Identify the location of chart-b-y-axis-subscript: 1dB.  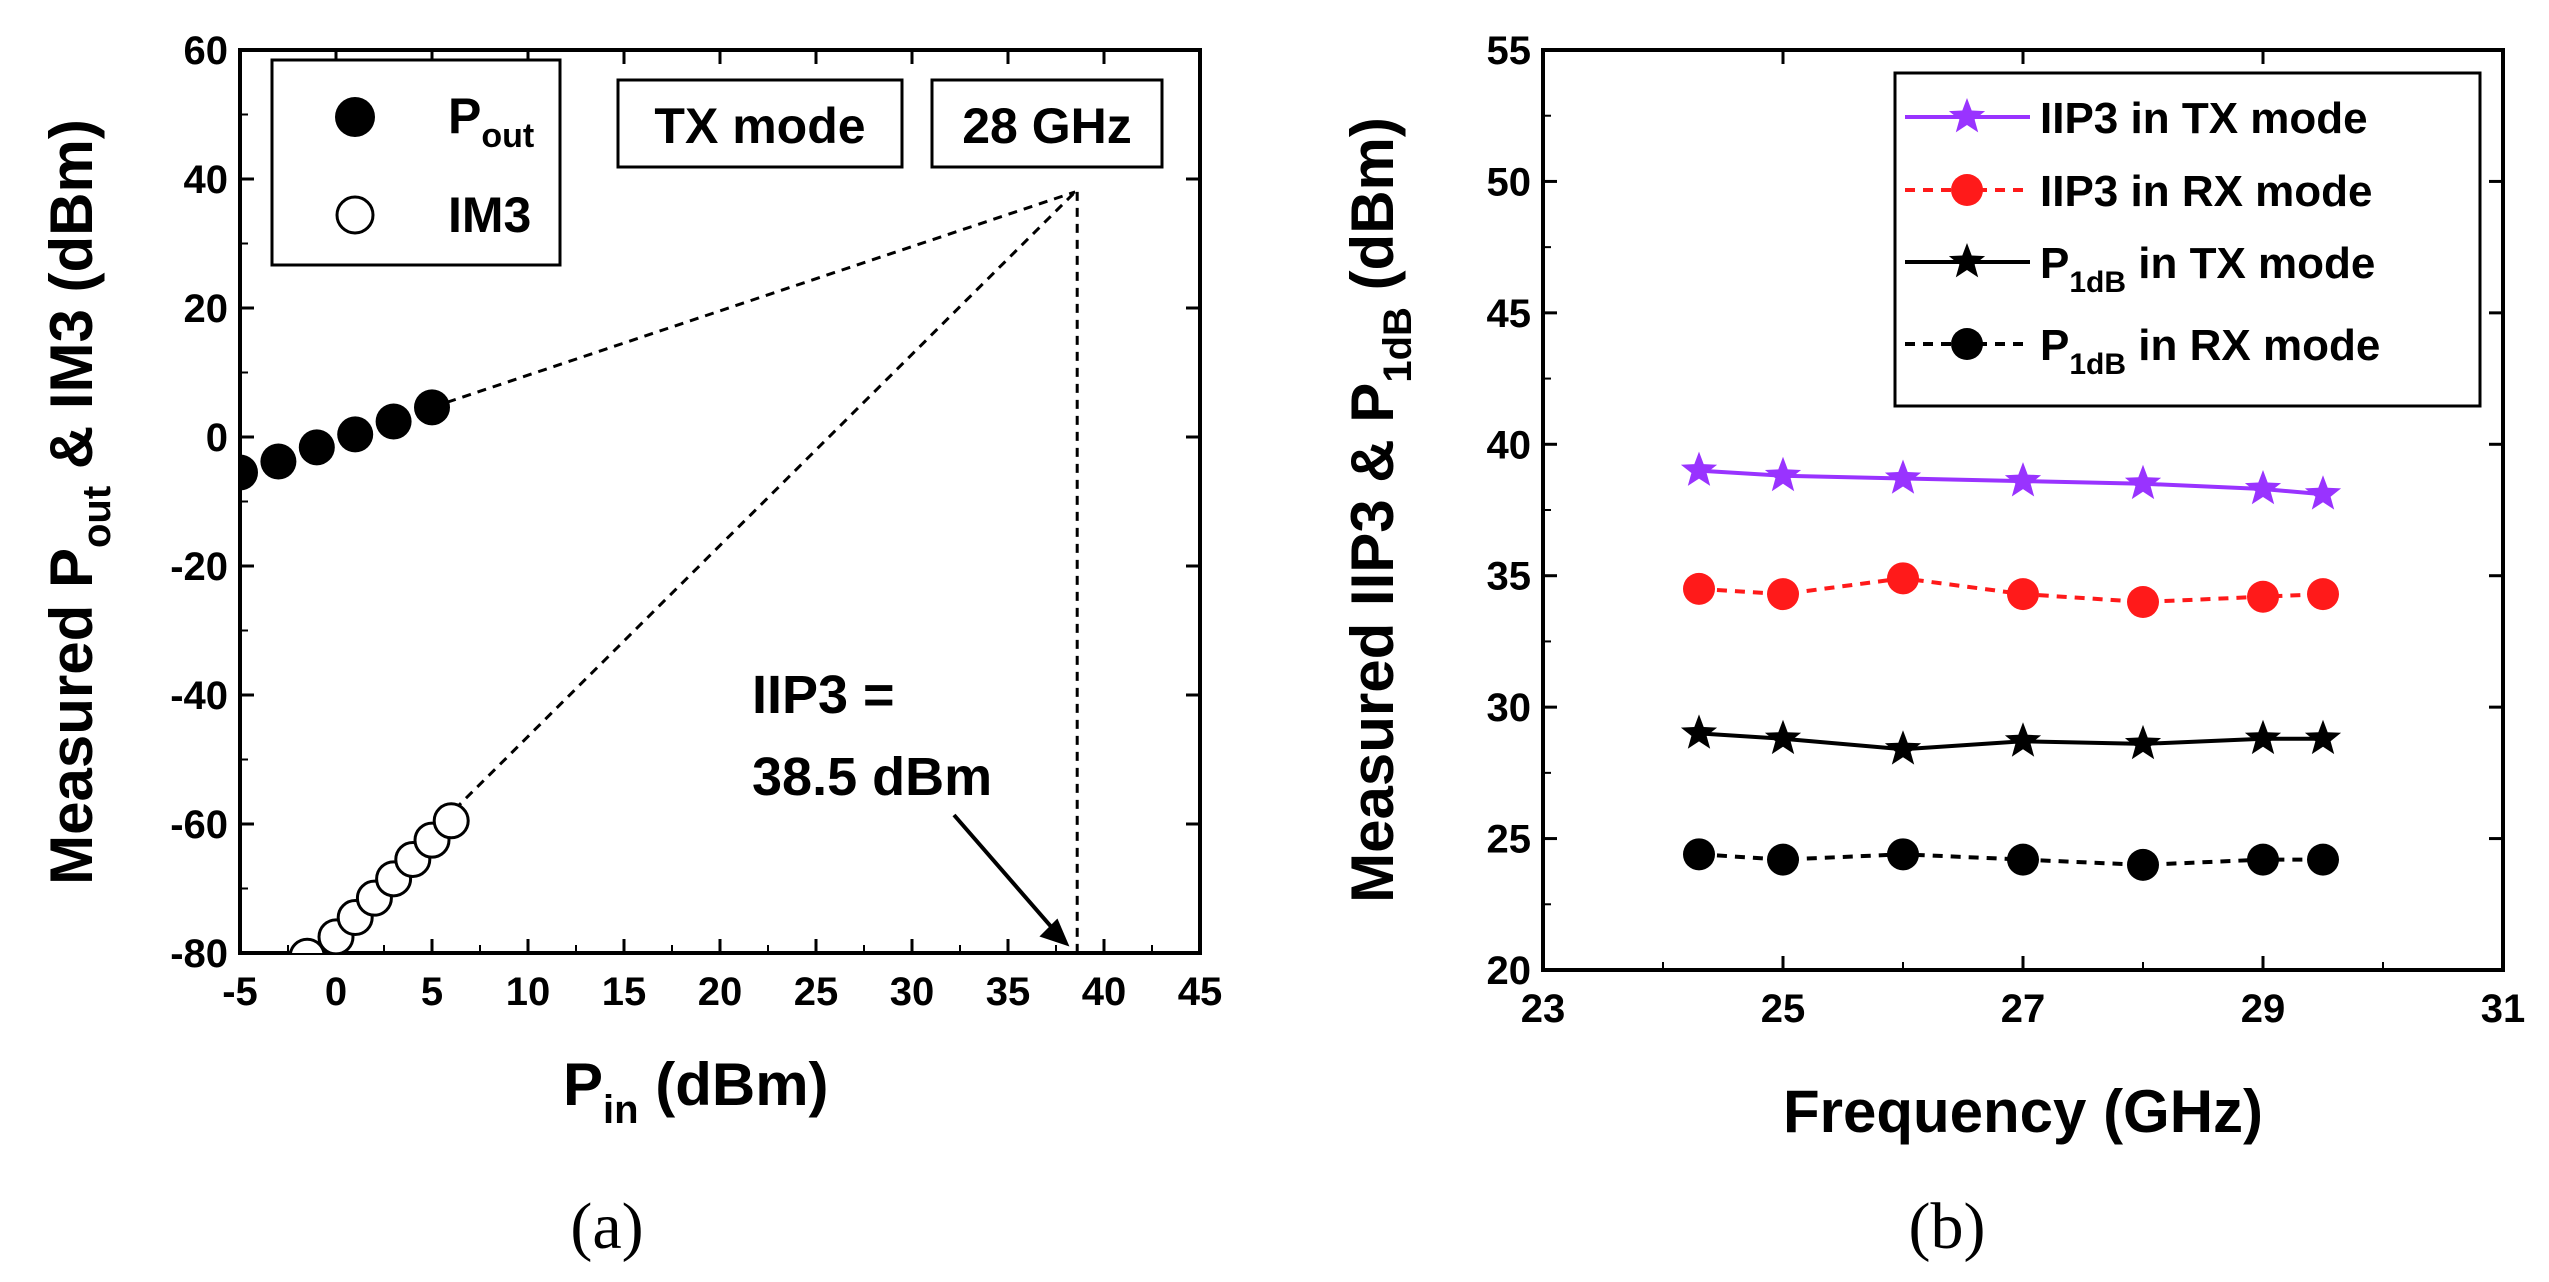
(1398, 345).